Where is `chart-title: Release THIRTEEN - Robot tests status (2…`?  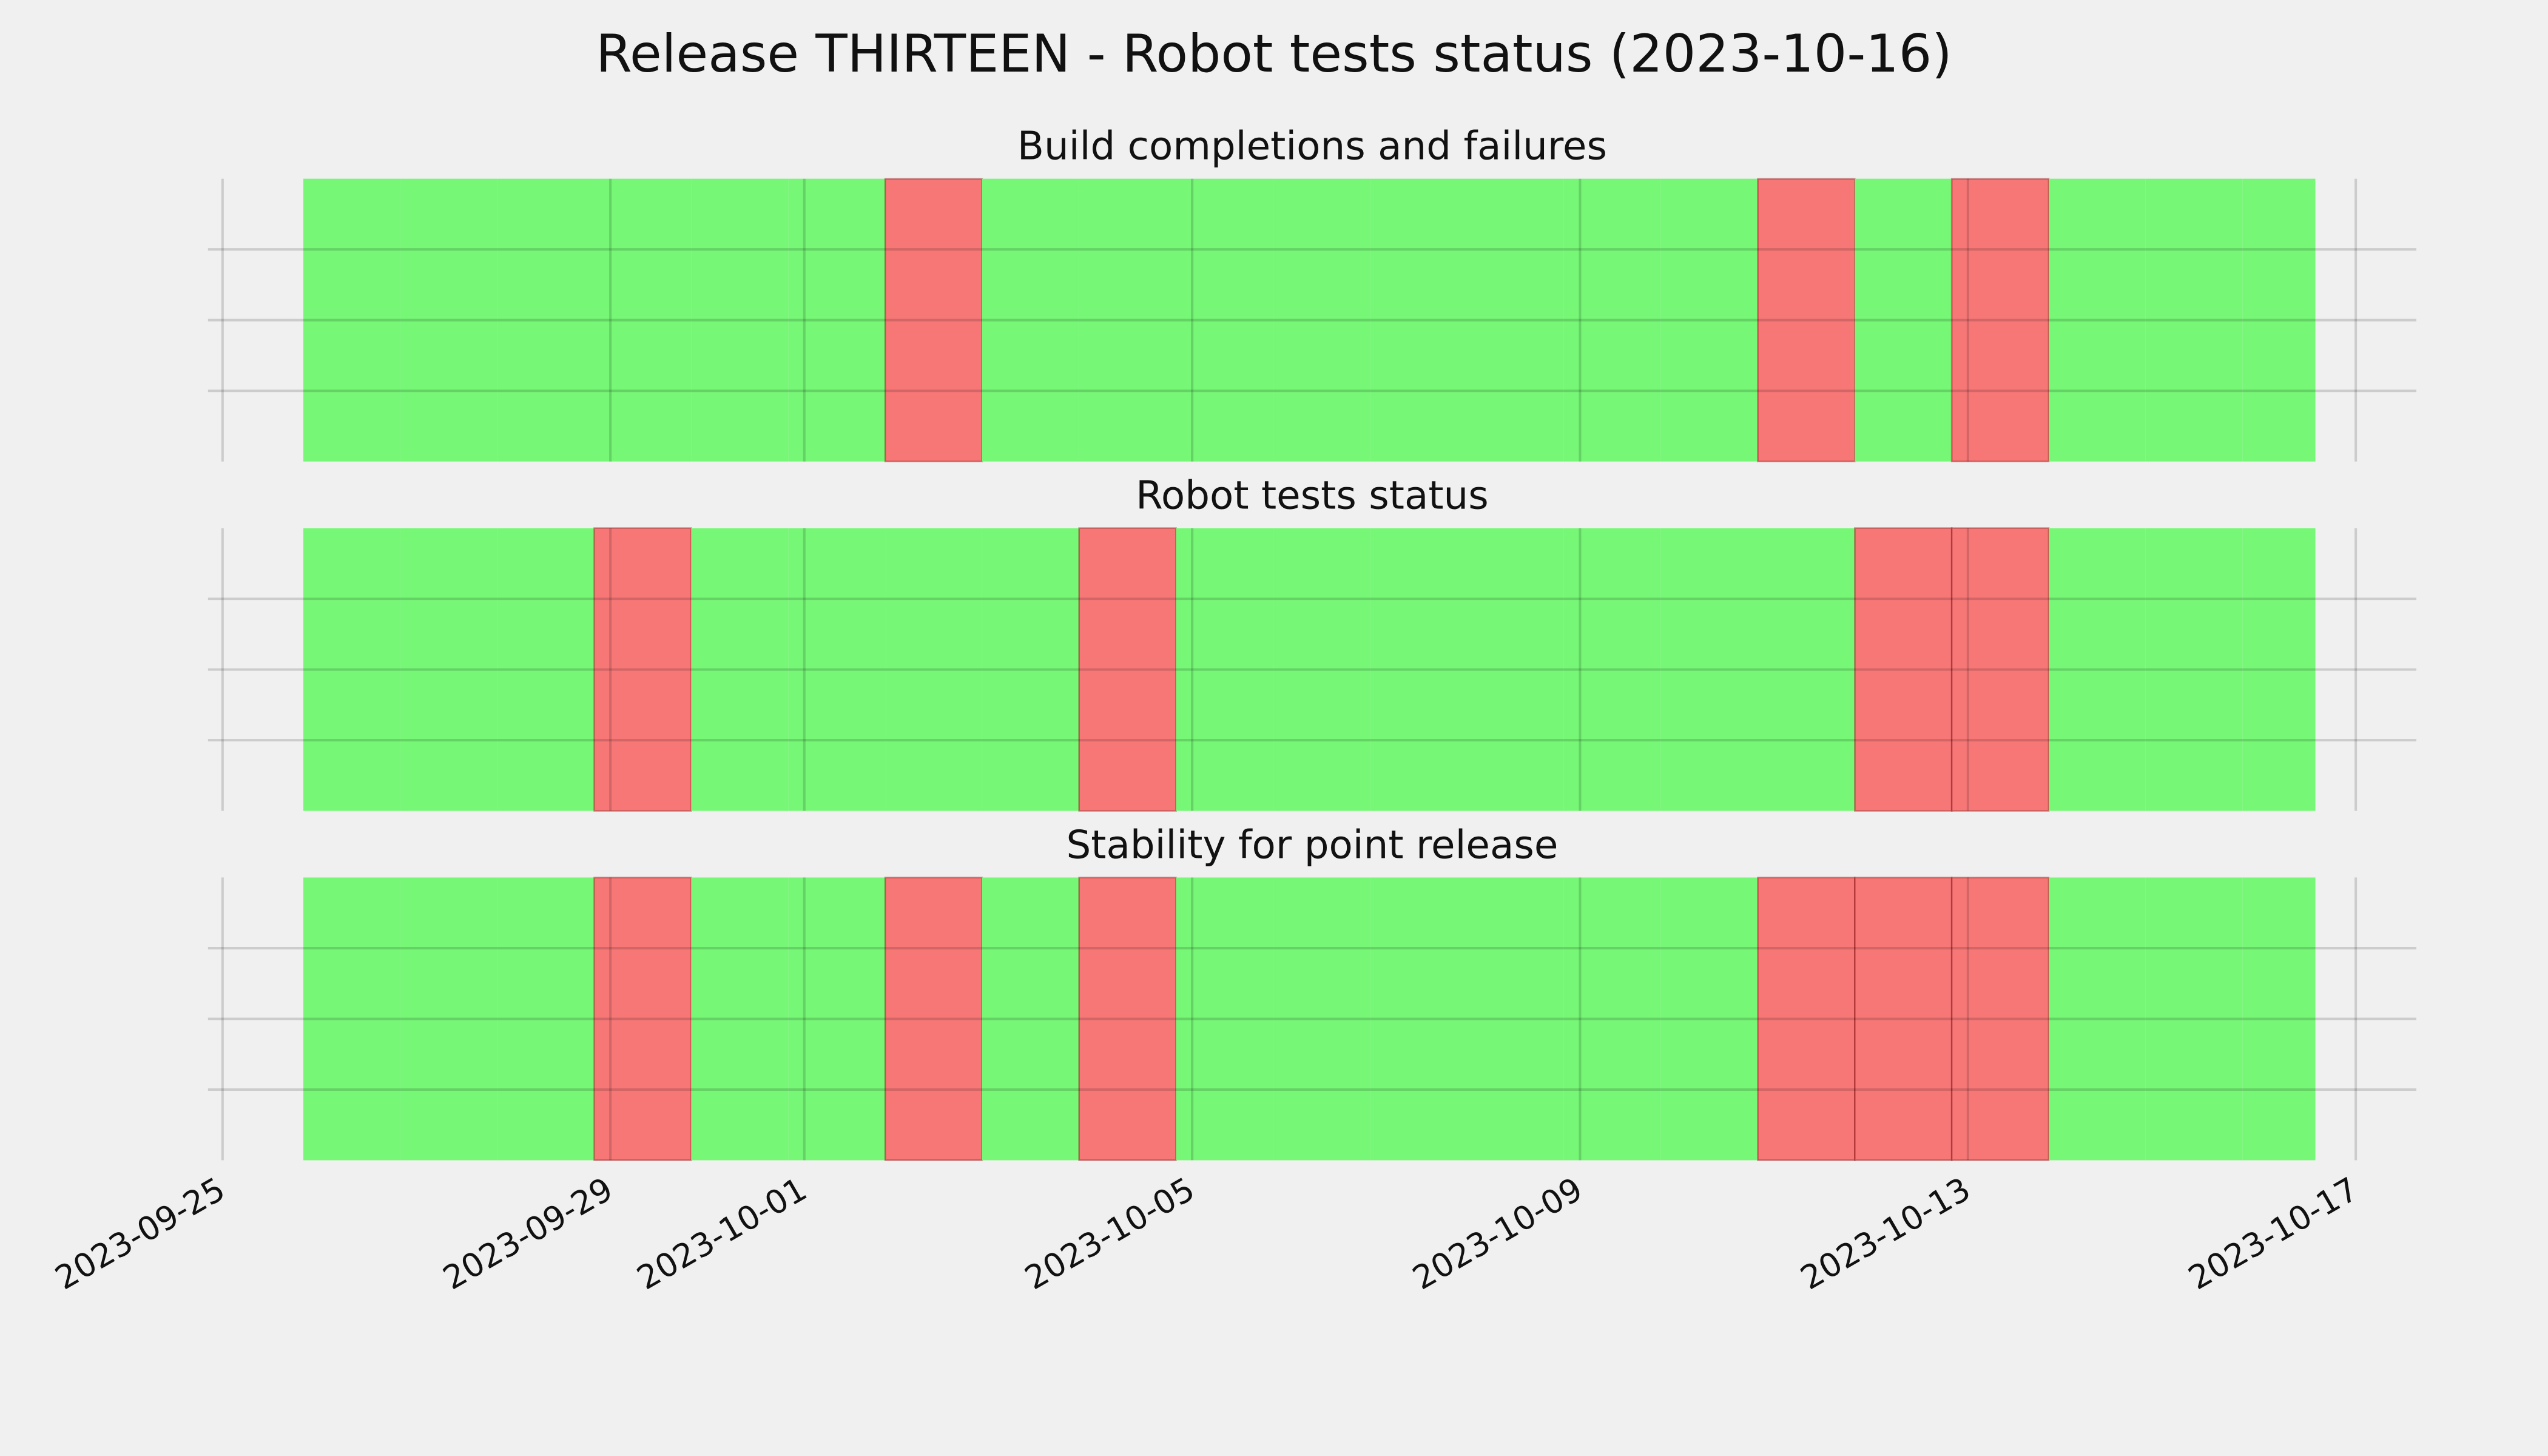 chart-title: Release THIRTEEN - Robot tests status (2… is located at coordinates (1274, 54).